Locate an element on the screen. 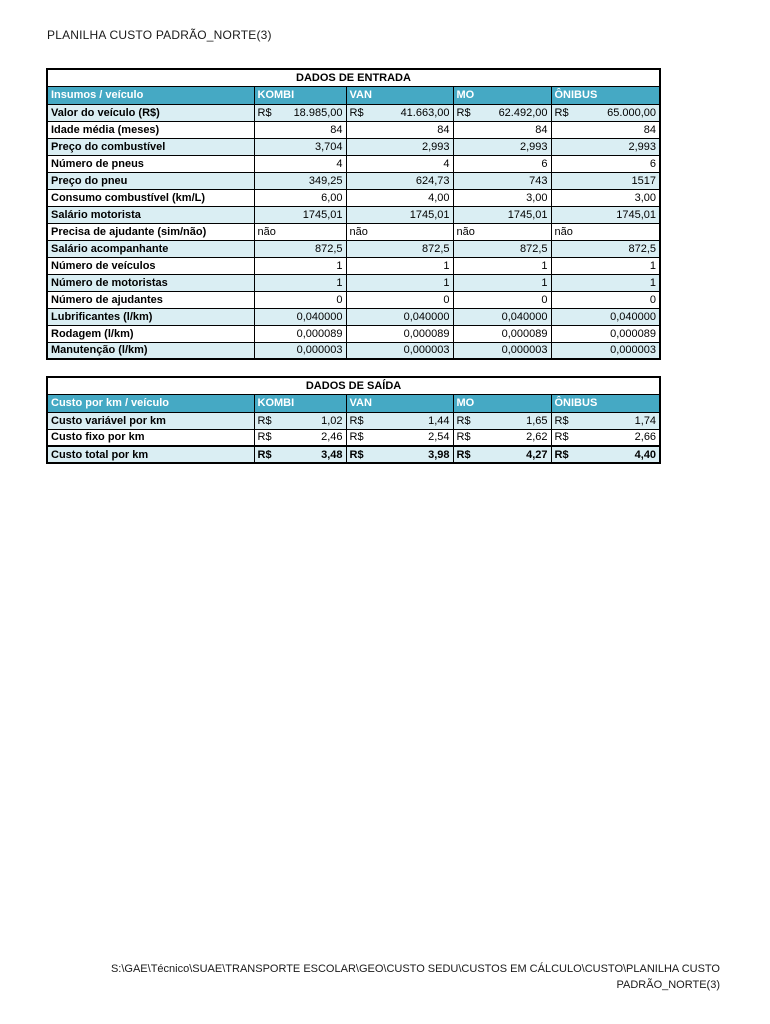 The image size is (770, 1024). table-row: Número de ajudantes 0 0 0 0 is located at coordinates (353, 299).